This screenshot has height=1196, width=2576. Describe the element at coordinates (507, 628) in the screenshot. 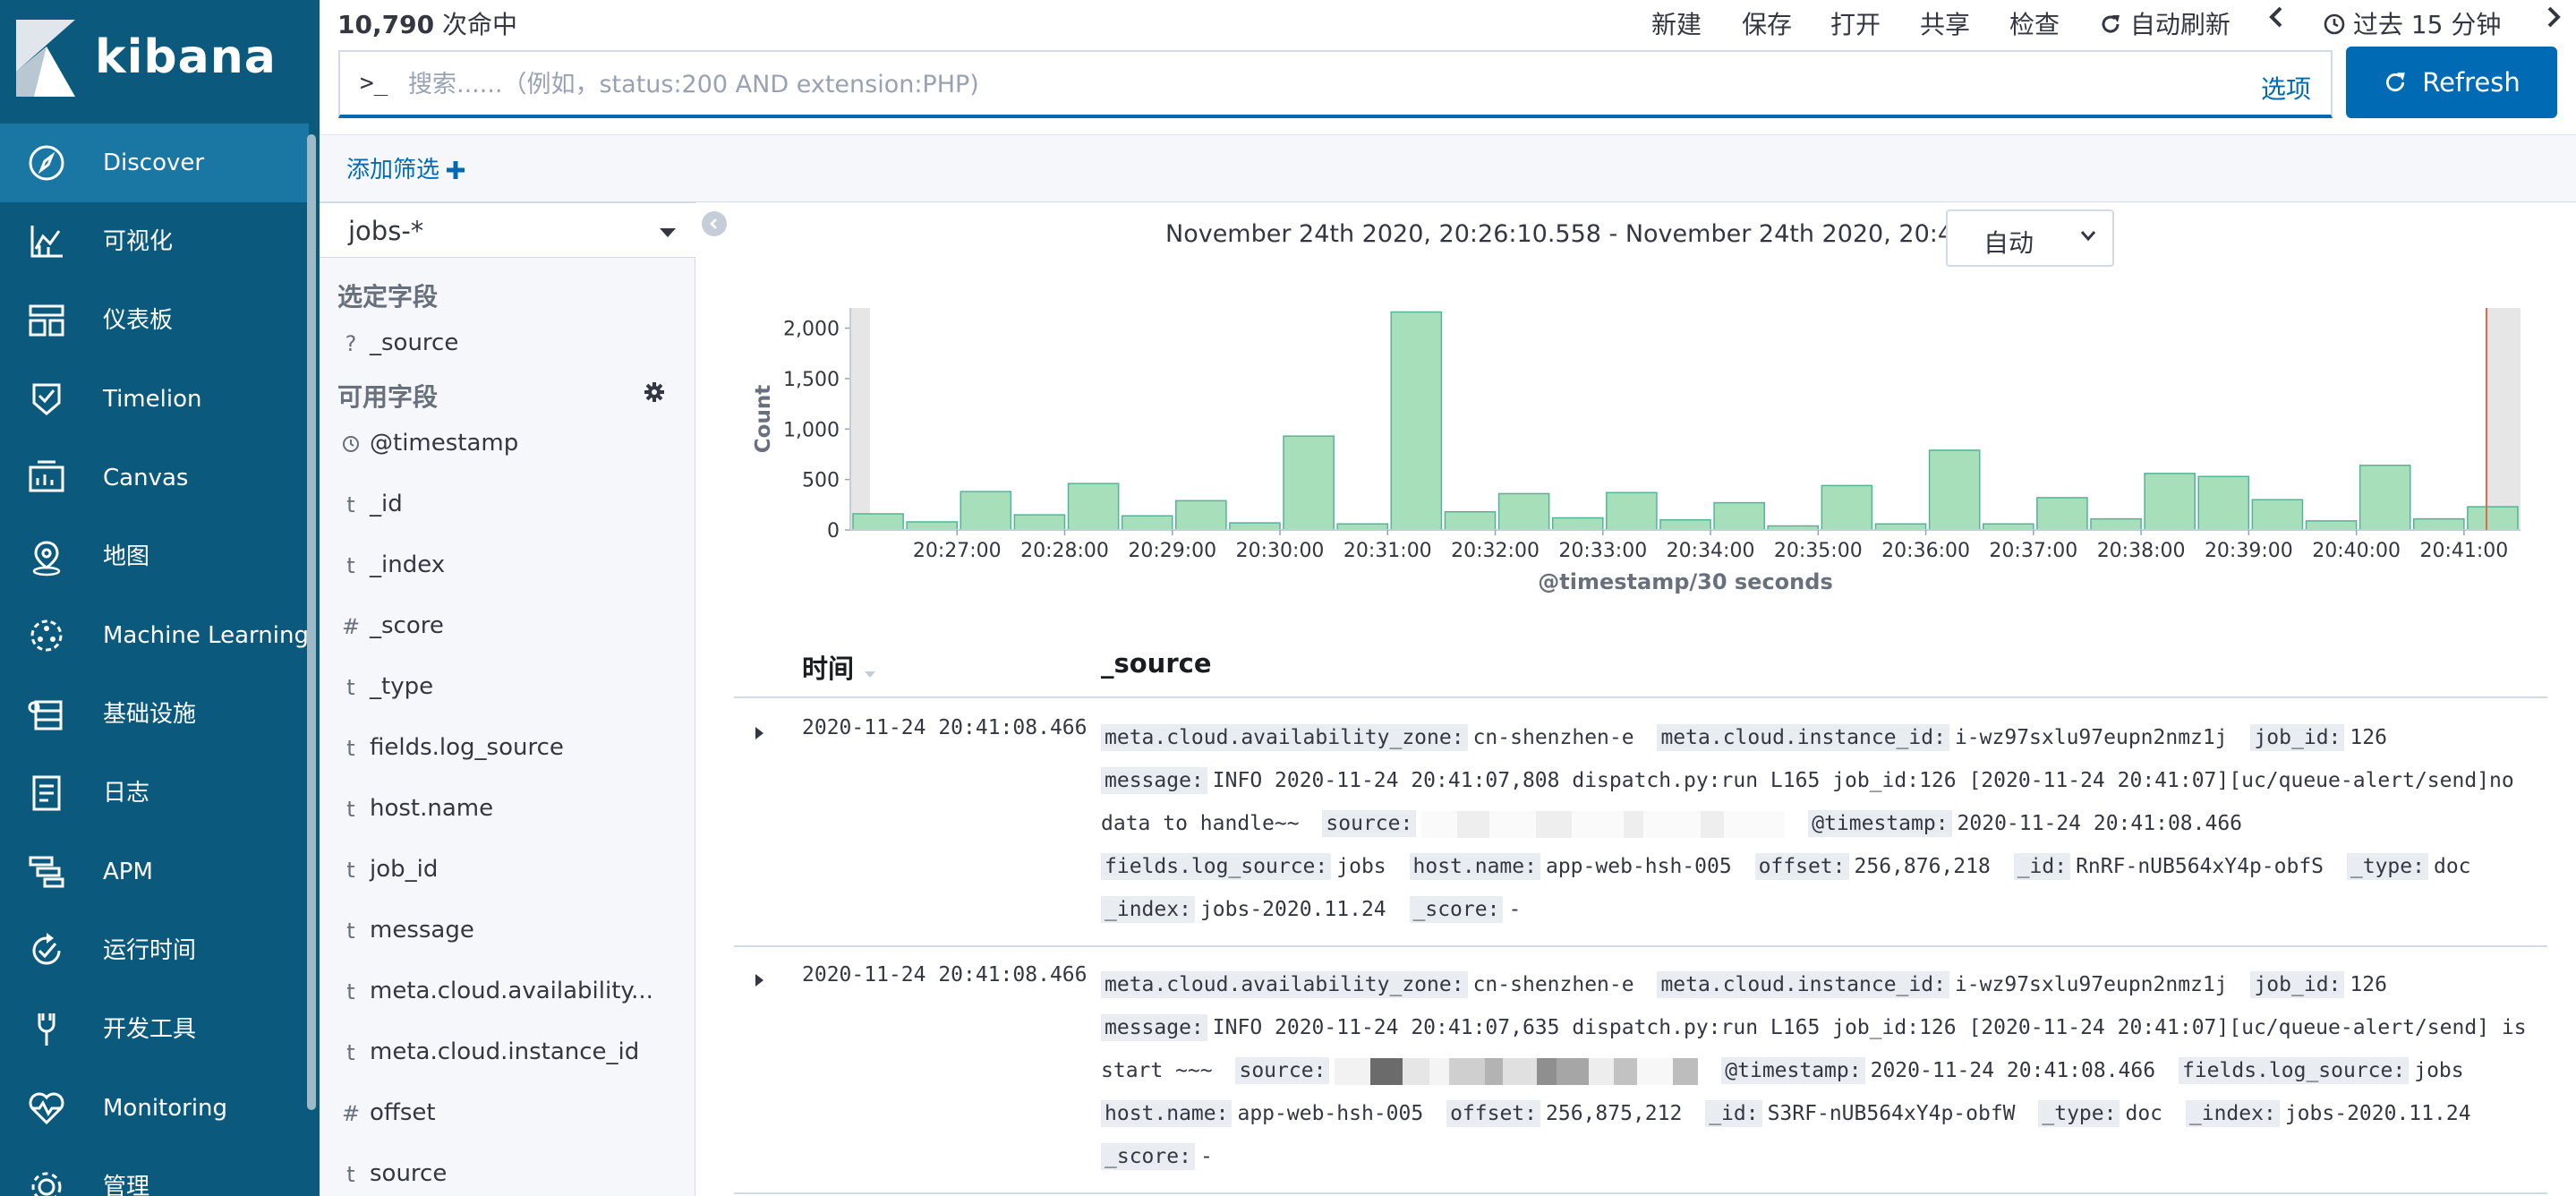

I see `field-item: # _score` at that location.